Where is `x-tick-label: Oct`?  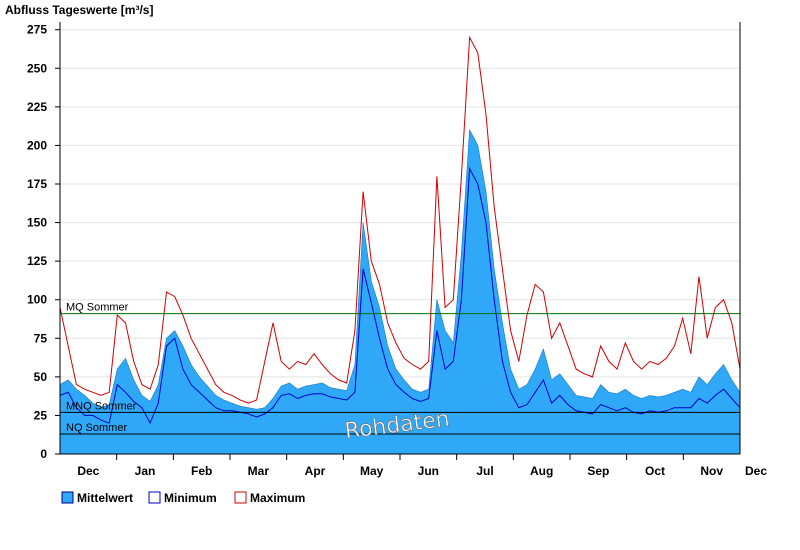 x-tick-label: Oct is located at coordinates (655, 471).